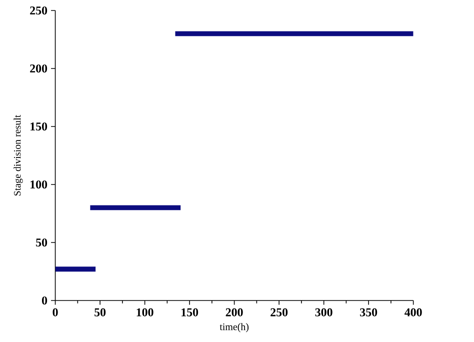 This screenshot has width=474, height=342. What do you see at coordinates (145, 312) in the screenshot?
I see `x-tick-label: 100` at bounding box center [145, 312].